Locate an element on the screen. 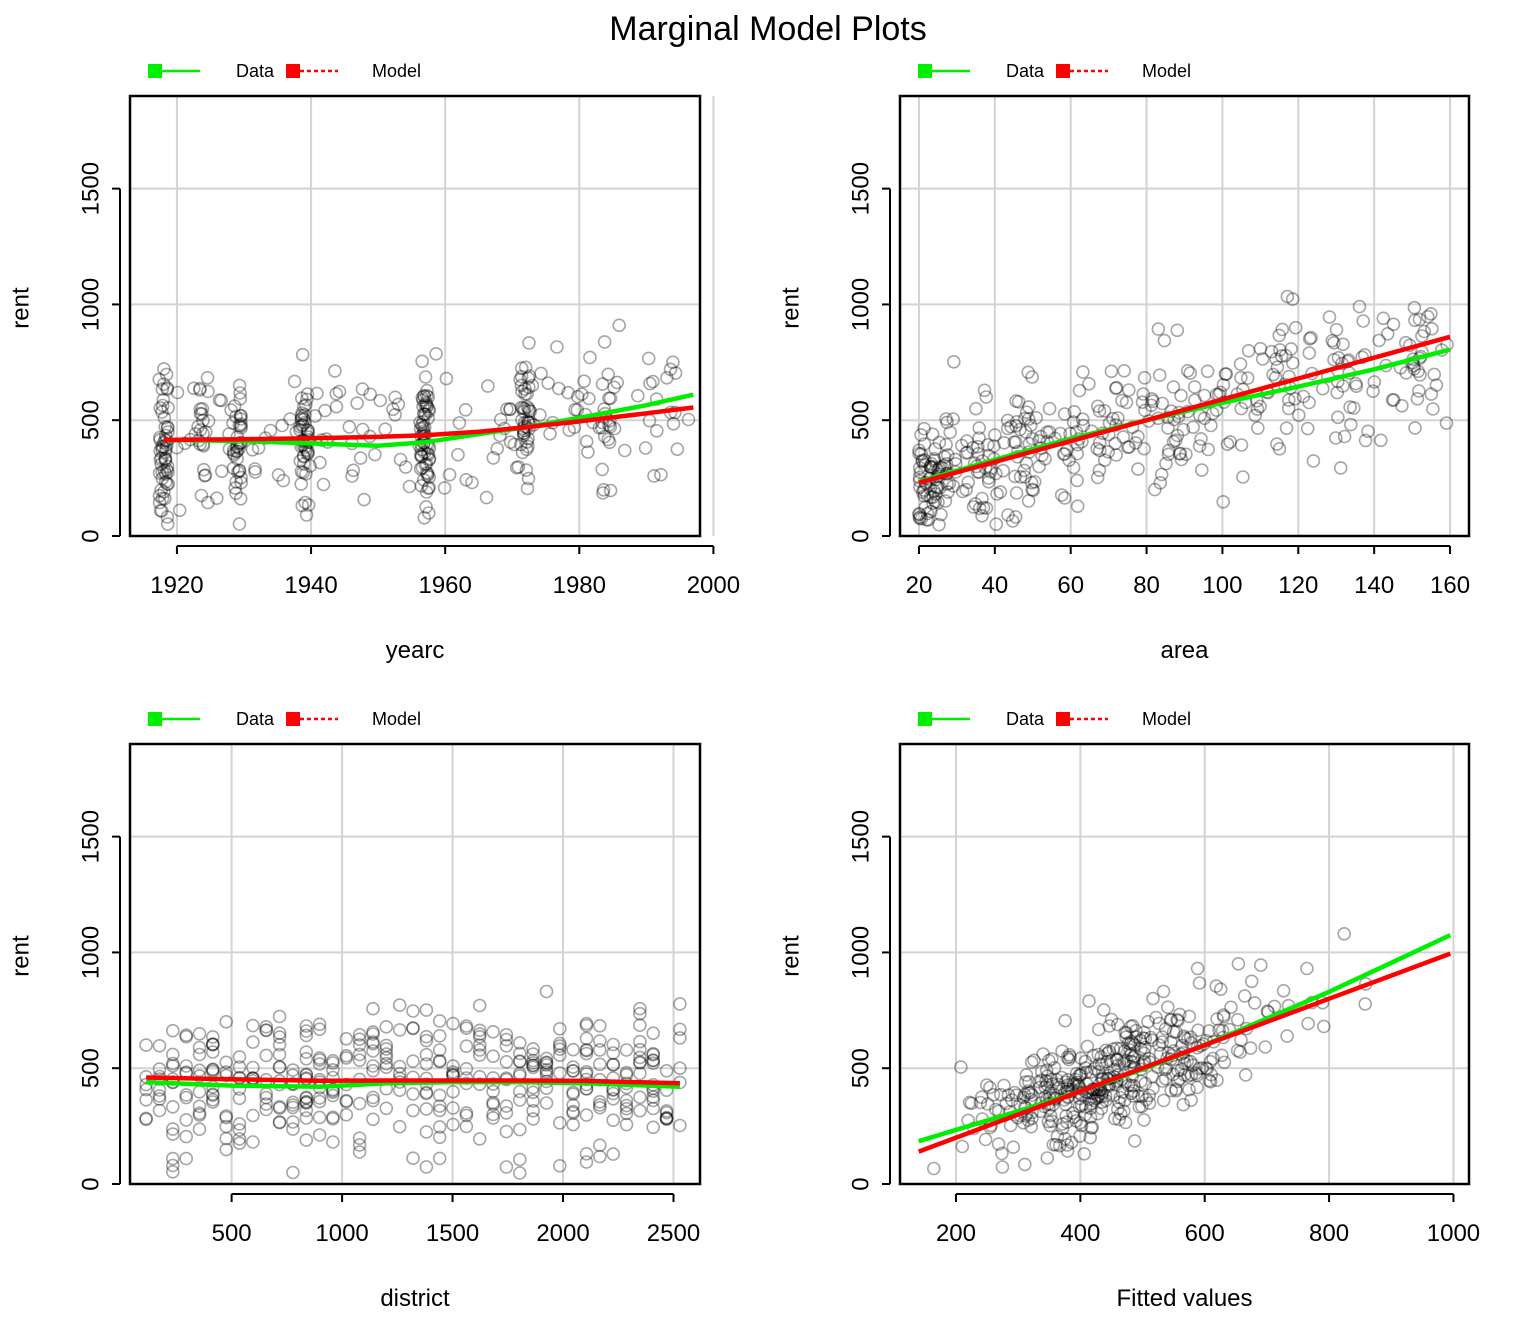 The width and height of the screenshot is (1536, 1344). x-tick-label: 160 is located at coordinates (1450, 585).